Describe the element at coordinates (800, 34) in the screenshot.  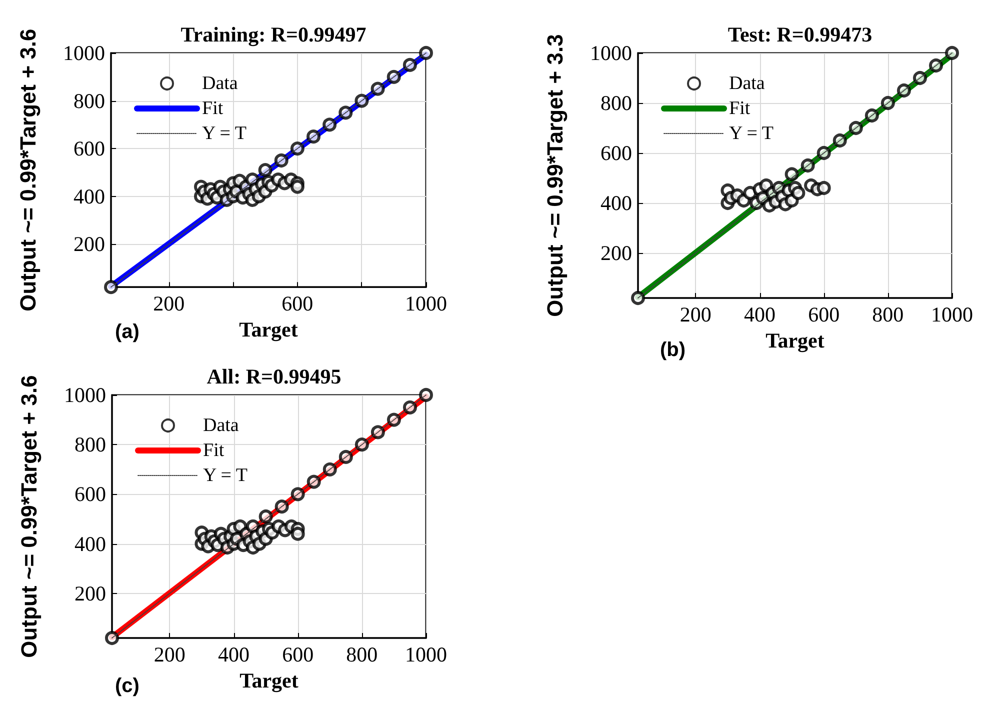
I see `chart-title: Test: R=0.99473` at that location.